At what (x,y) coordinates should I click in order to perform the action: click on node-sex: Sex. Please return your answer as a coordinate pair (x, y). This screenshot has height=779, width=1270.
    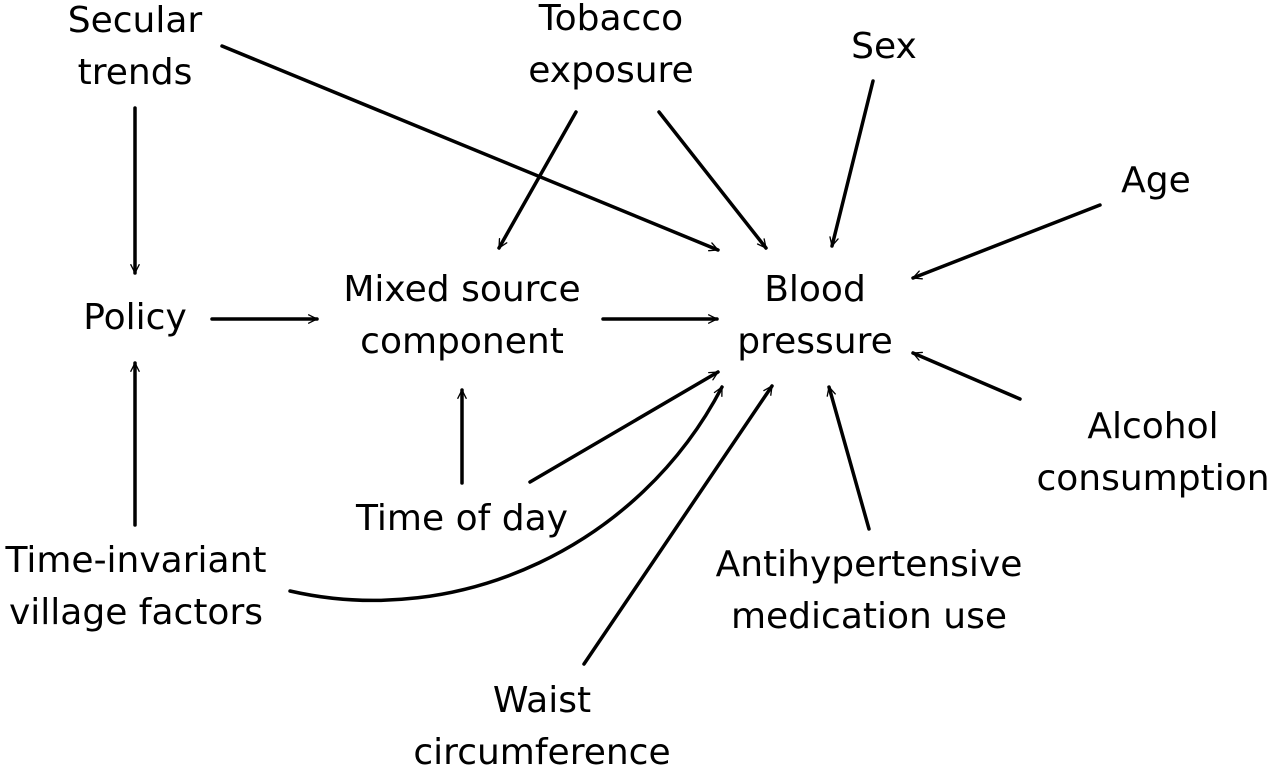
    Looking at the image, I should click on (884, 47).